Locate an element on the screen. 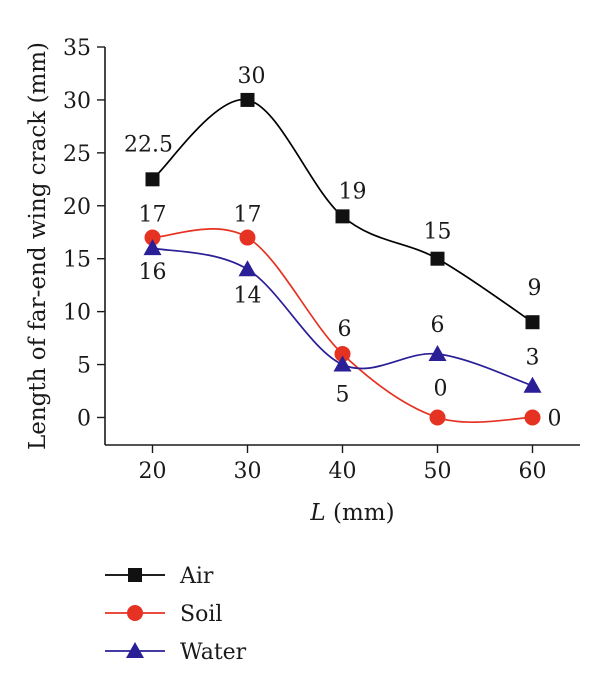 This screenshot has height=687, width=600. x-axis-title-unit: (mm) is located at coordinates (360, 513).